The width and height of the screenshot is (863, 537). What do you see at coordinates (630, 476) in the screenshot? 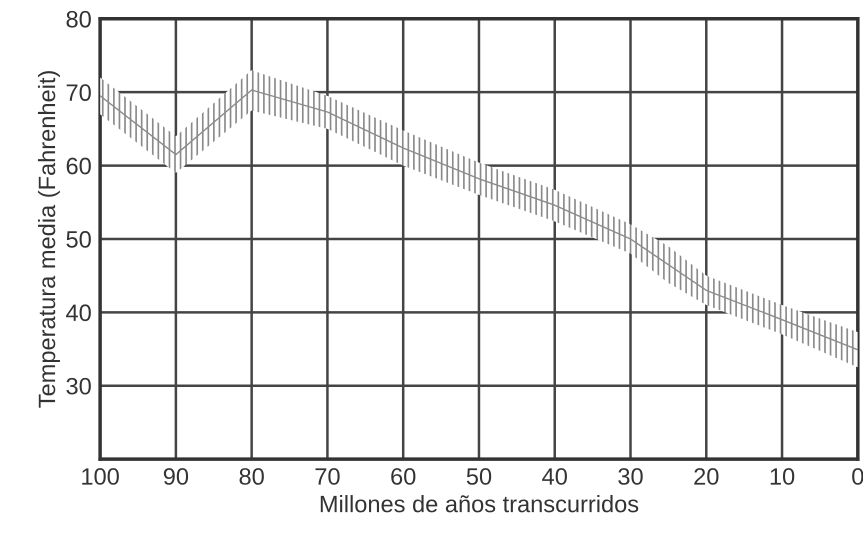
I see `x-tick-label: 30` at bounding box center [630, 476].